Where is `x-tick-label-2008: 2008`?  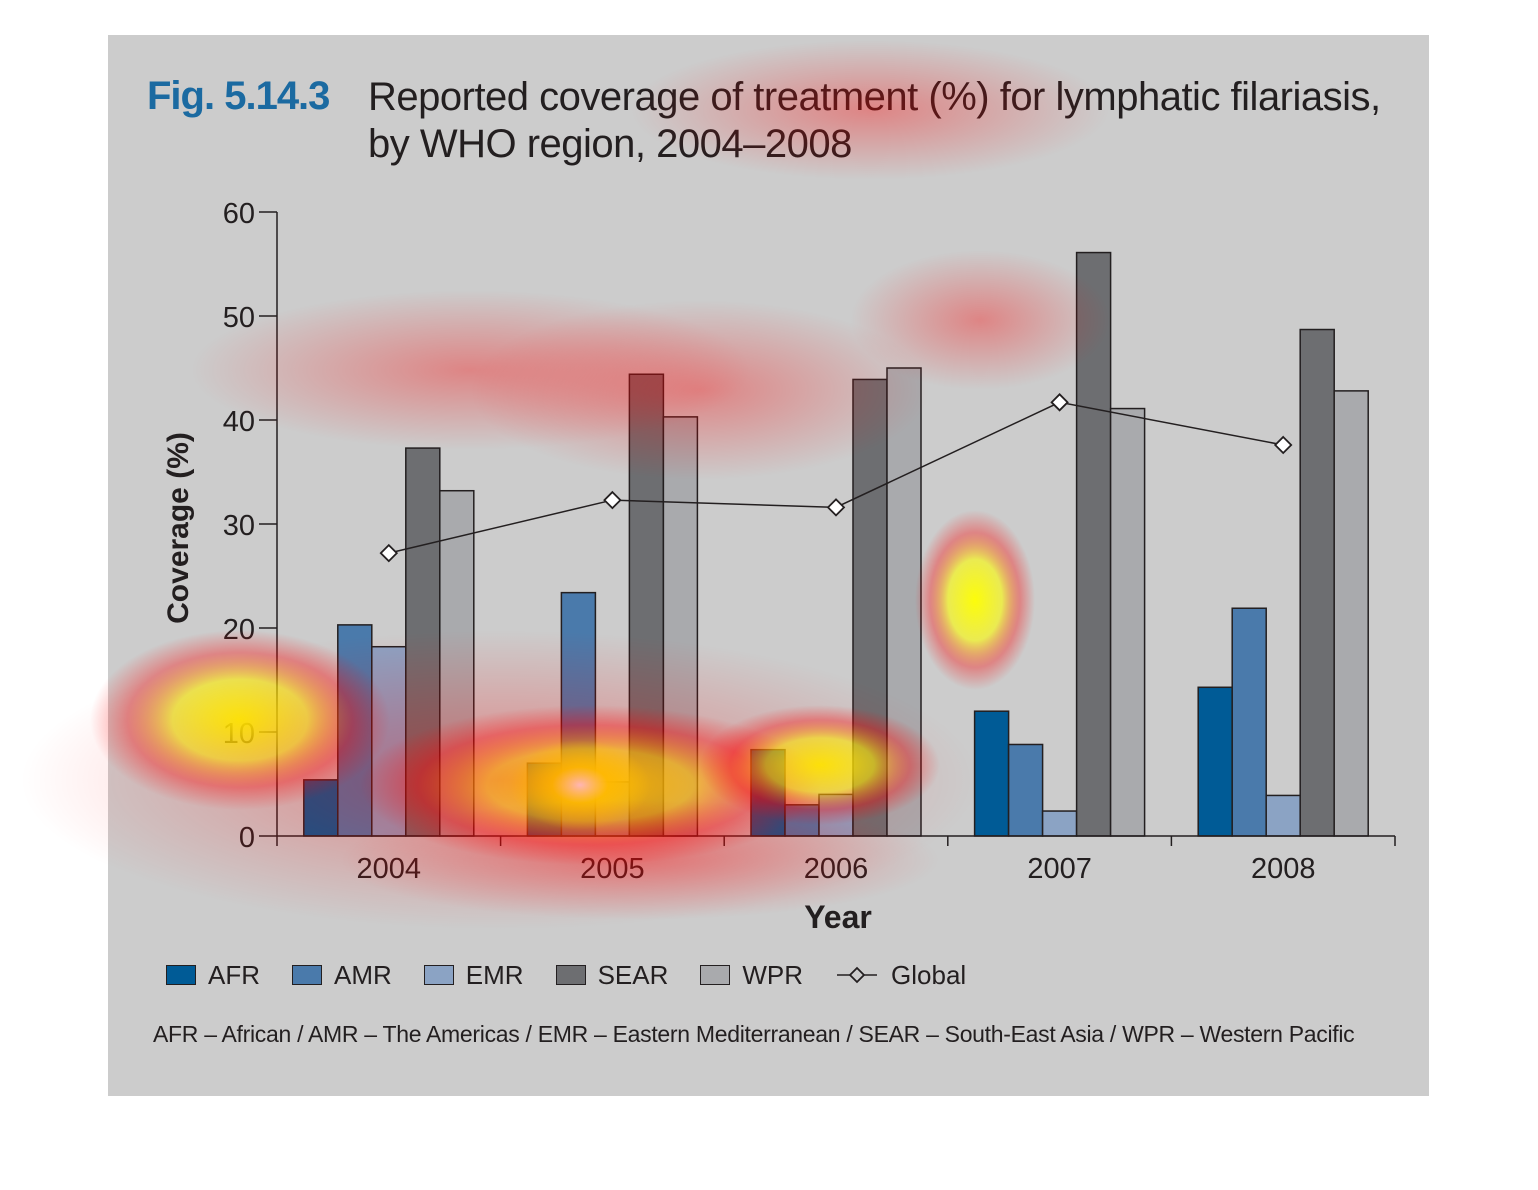
x-tick-label-2008: 2008 is located at coordinates (1283, 869).